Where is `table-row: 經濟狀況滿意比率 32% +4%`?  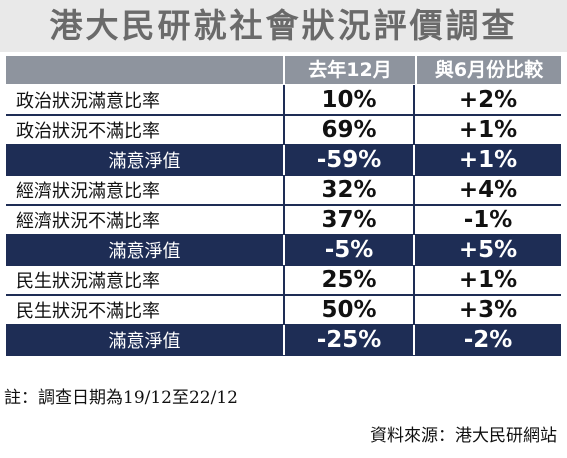
table-row: 經濟狀況滿意比率 32% +4% is located at coordinates (283, 190).